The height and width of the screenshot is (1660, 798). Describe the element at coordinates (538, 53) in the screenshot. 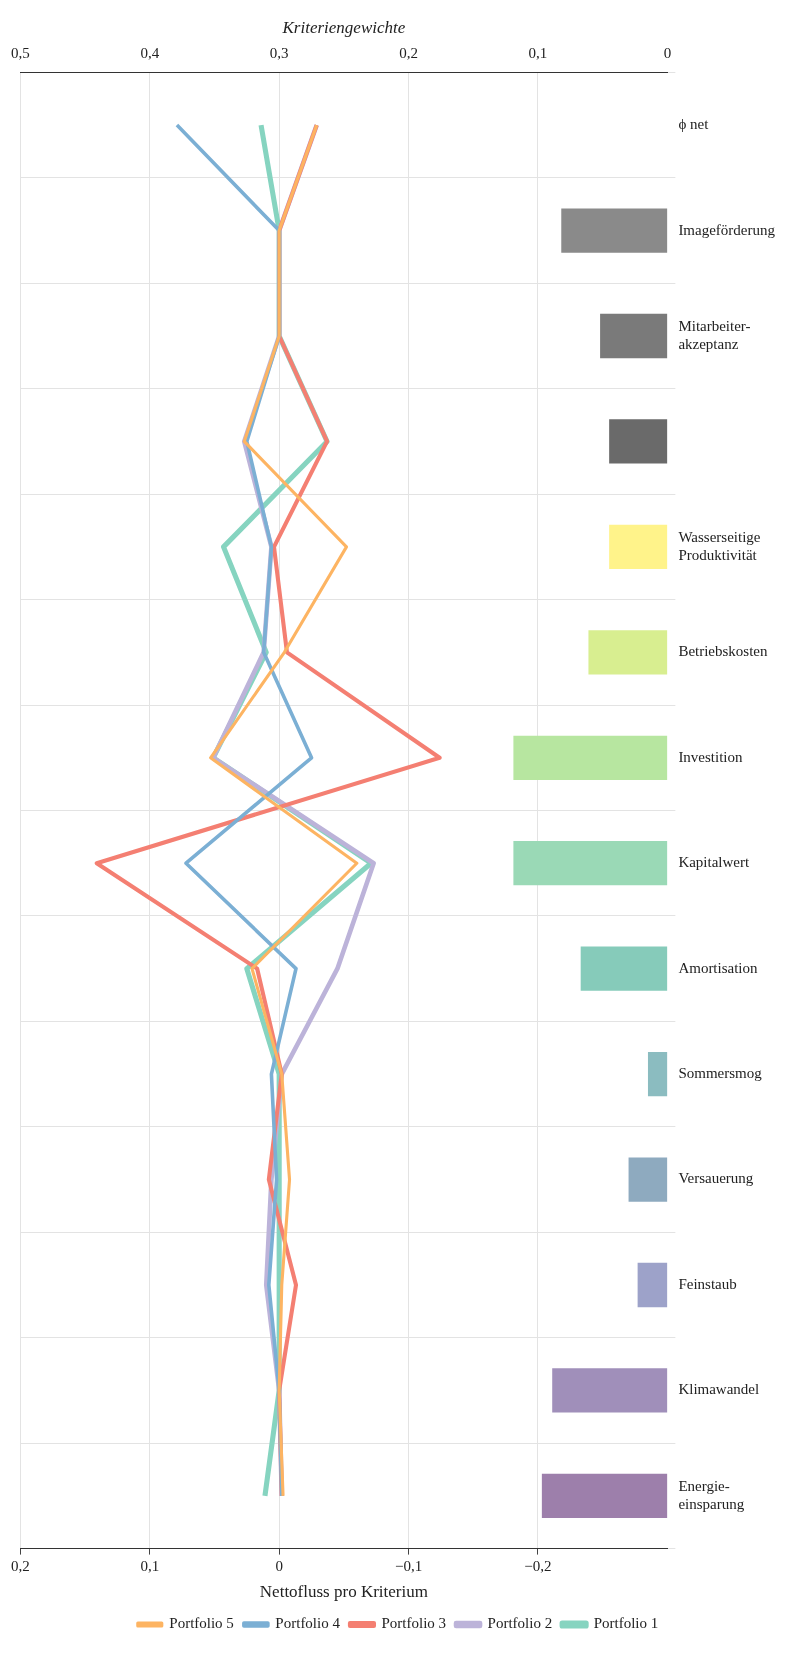

I see `x2-tick-label: 0,1` at that location.